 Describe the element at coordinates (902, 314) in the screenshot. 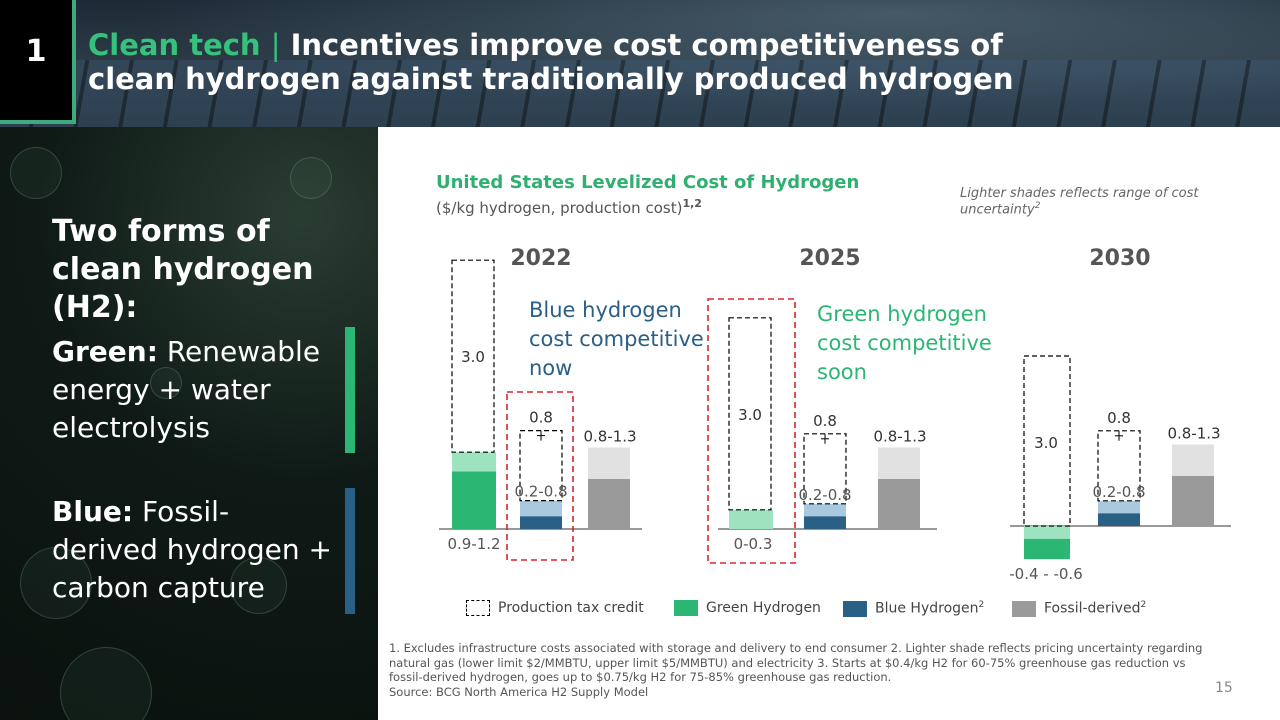

I see `green-callout-line: Green hydrogen` at that location.